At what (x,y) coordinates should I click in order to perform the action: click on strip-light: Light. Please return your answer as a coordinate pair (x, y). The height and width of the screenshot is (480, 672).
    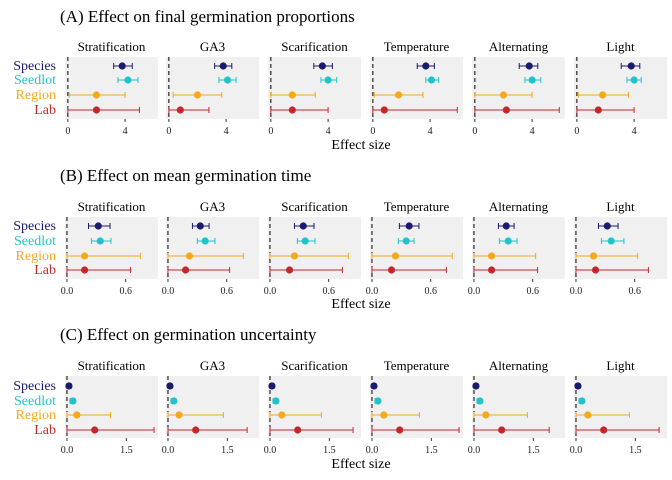
    Looking at the image, I should click on (620, 206).